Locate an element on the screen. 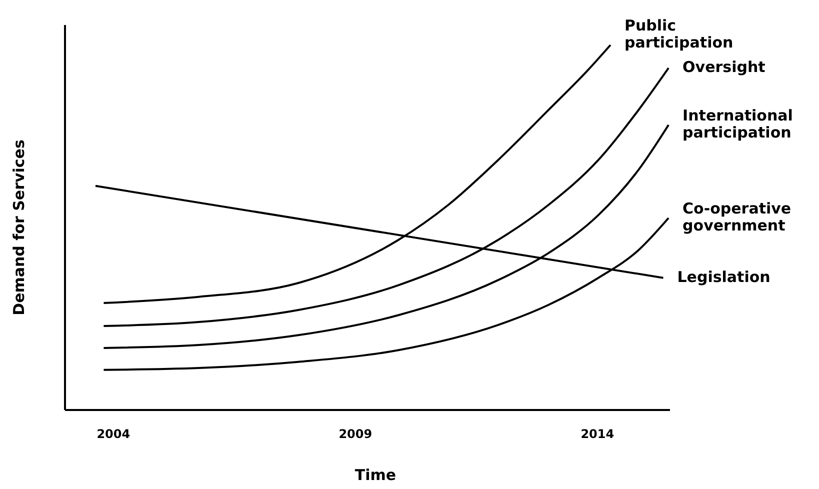 The width and height of the screenshot is (819, 489). series-label: Oversight is located at coordinates (724, 67).